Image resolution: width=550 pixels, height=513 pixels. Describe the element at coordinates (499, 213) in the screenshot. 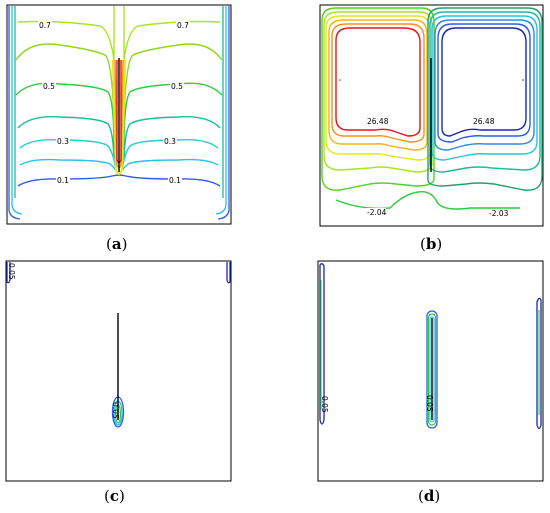

I see `contour-label: -2.03` at that location.